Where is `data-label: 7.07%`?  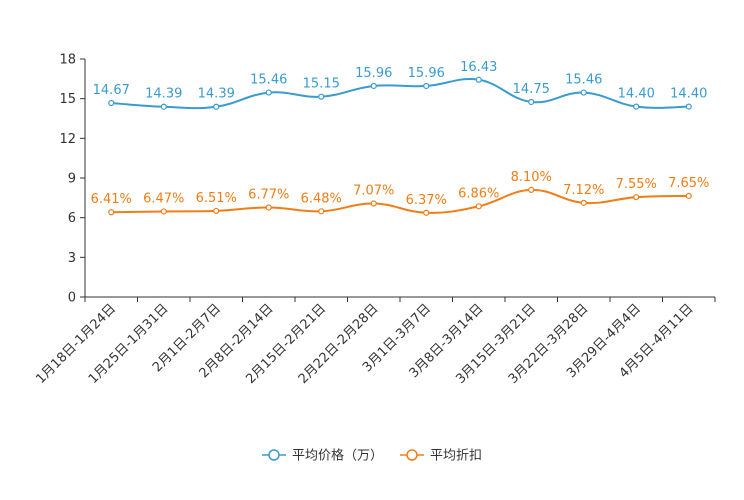
data-label: 7.07% is located at coordinates (373, 191).